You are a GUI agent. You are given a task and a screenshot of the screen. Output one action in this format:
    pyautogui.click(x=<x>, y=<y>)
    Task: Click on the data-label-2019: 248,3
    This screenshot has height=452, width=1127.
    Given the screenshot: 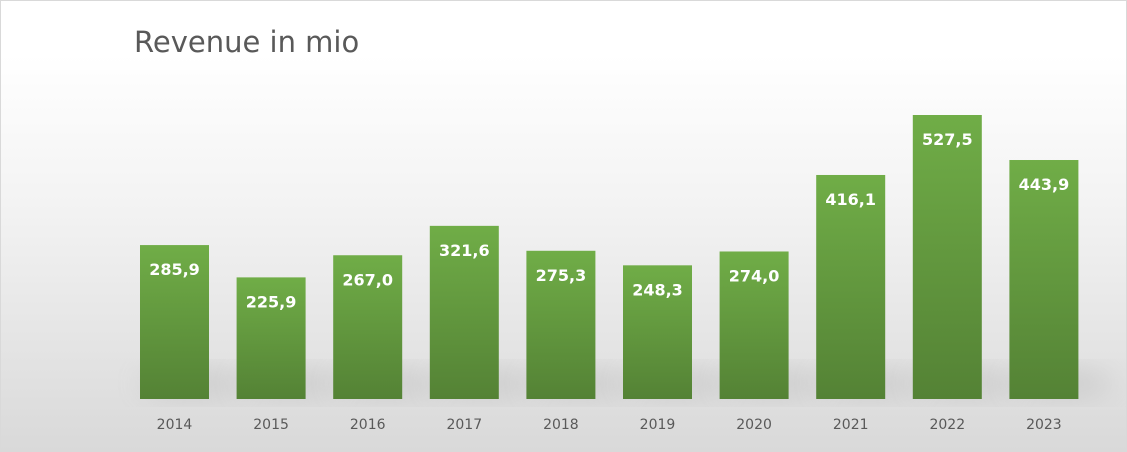 What is the action you would take?
    pyautogui.click(x=657, y=289)
    